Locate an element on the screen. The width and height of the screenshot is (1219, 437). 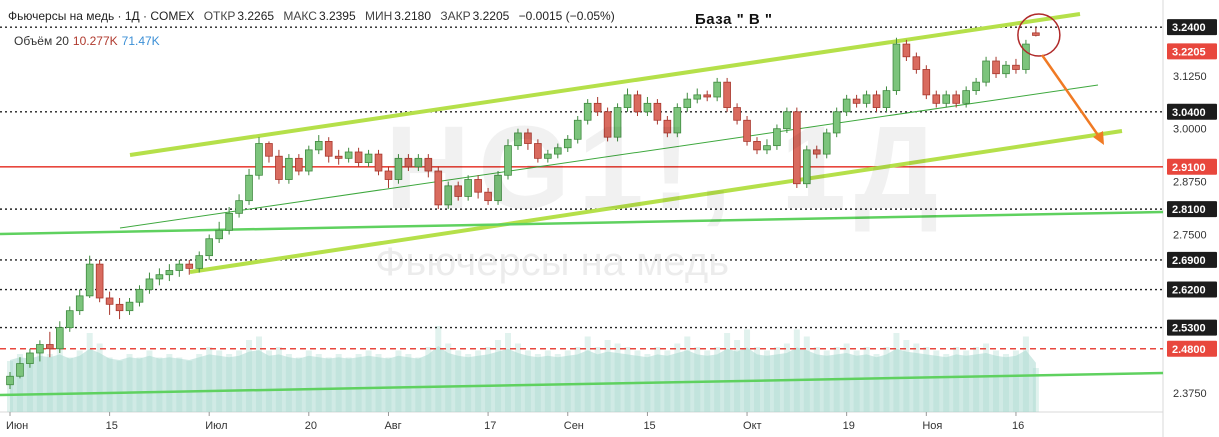
low-label: МИН is located at coordinates (379, 16).